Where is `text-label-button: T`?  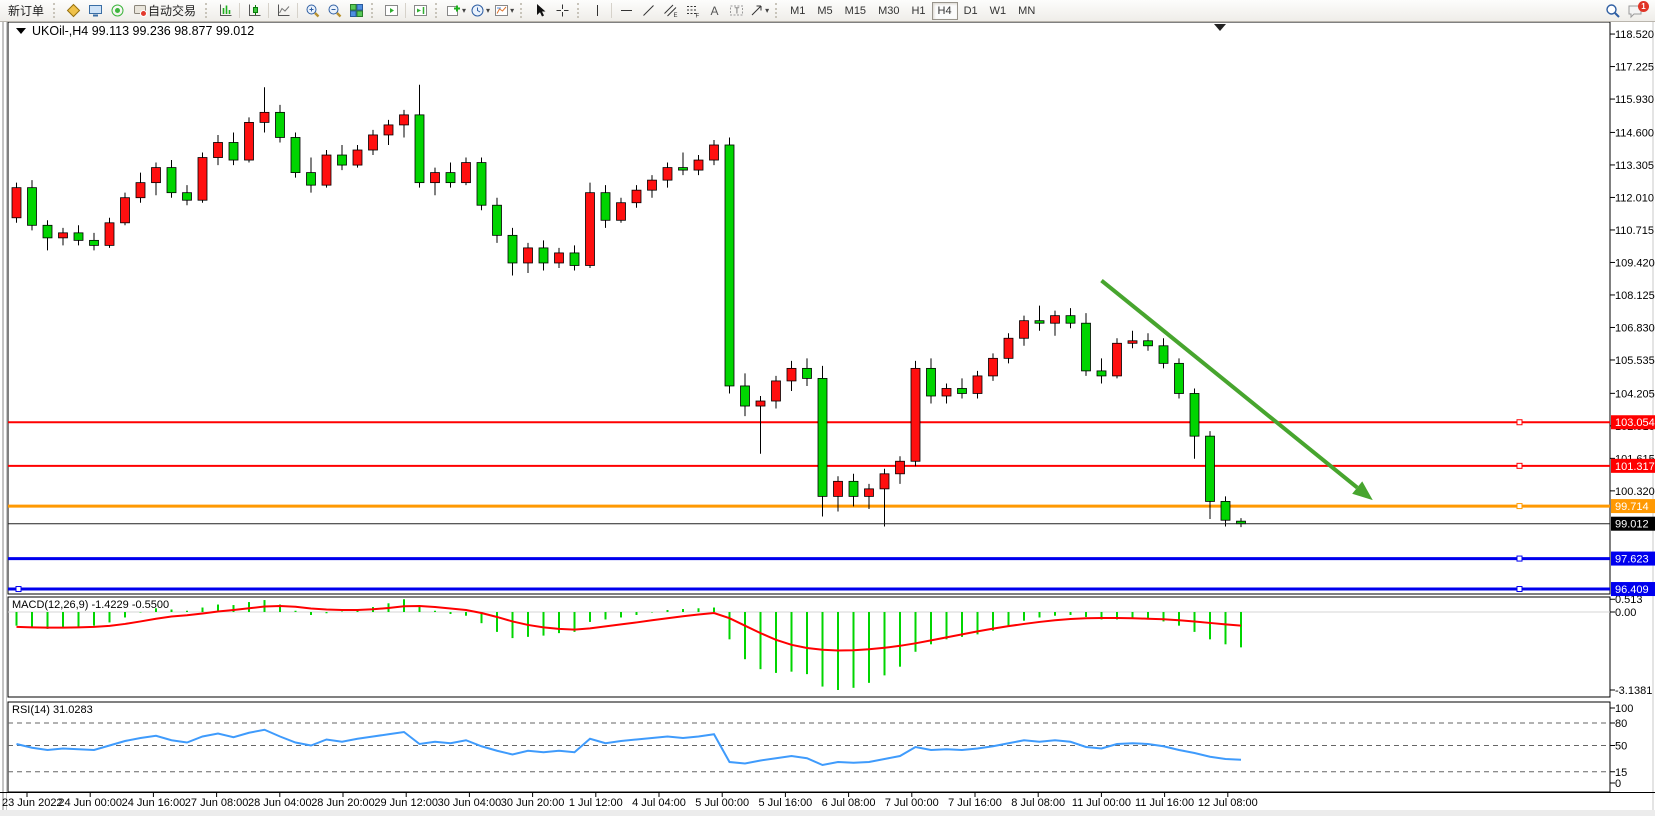
text-label-button: T is located at coordinates (736, 11).